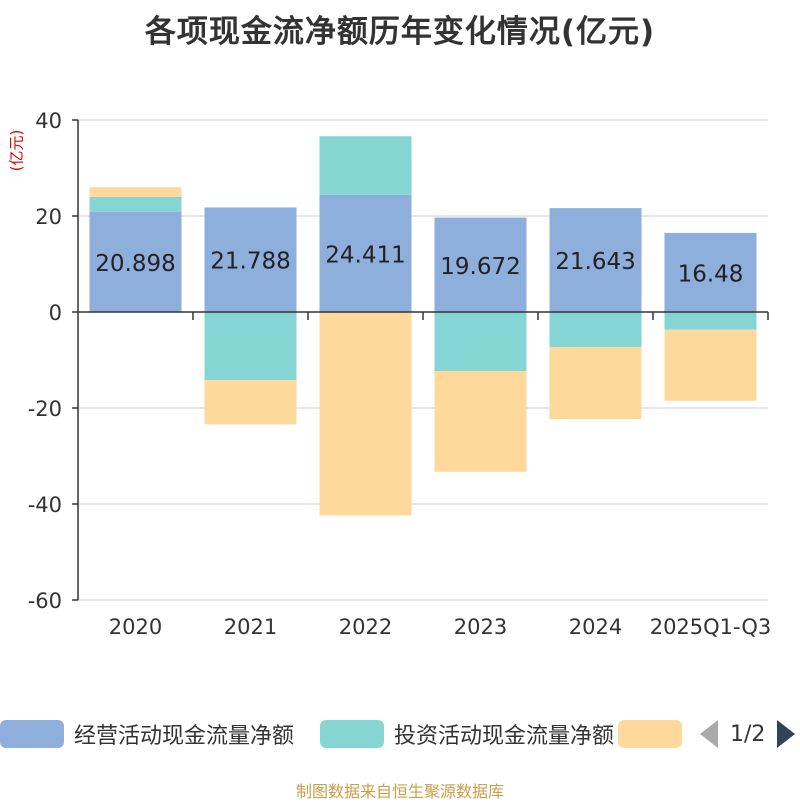  I want to click on bar-series-1-2022, so click(365, 165).